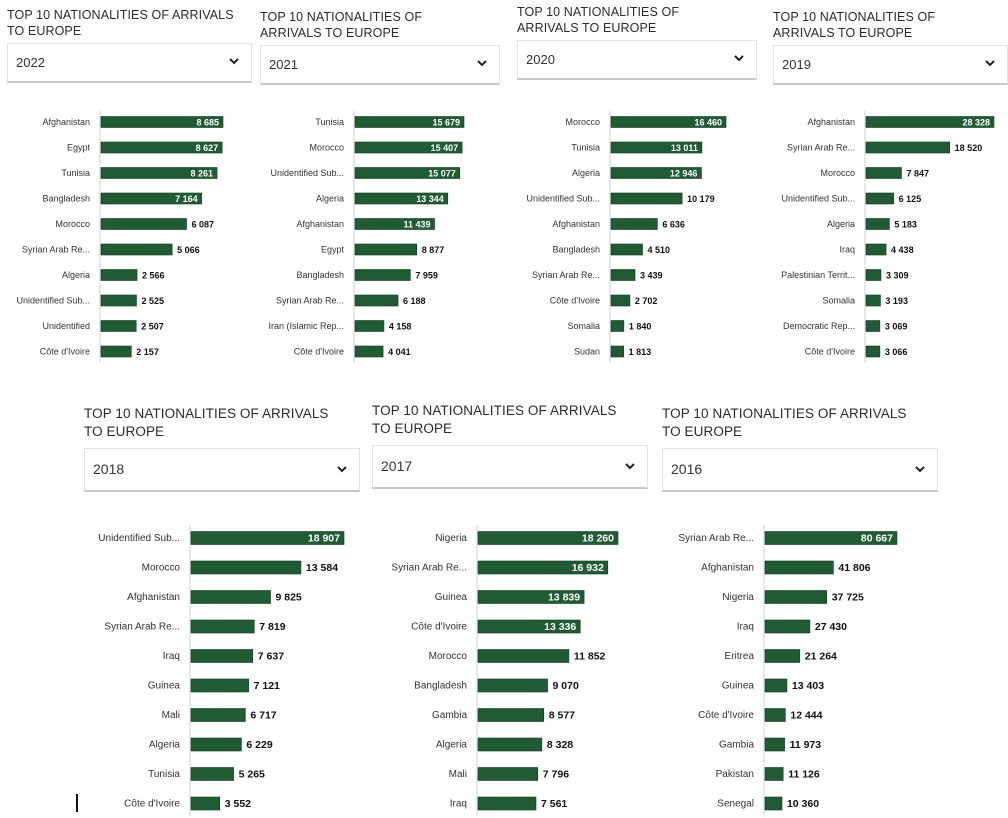  What do you see at coordinates (841, 224) in the screenshot?
I see `category-label: Algeria` at bounding box center [841, 224].